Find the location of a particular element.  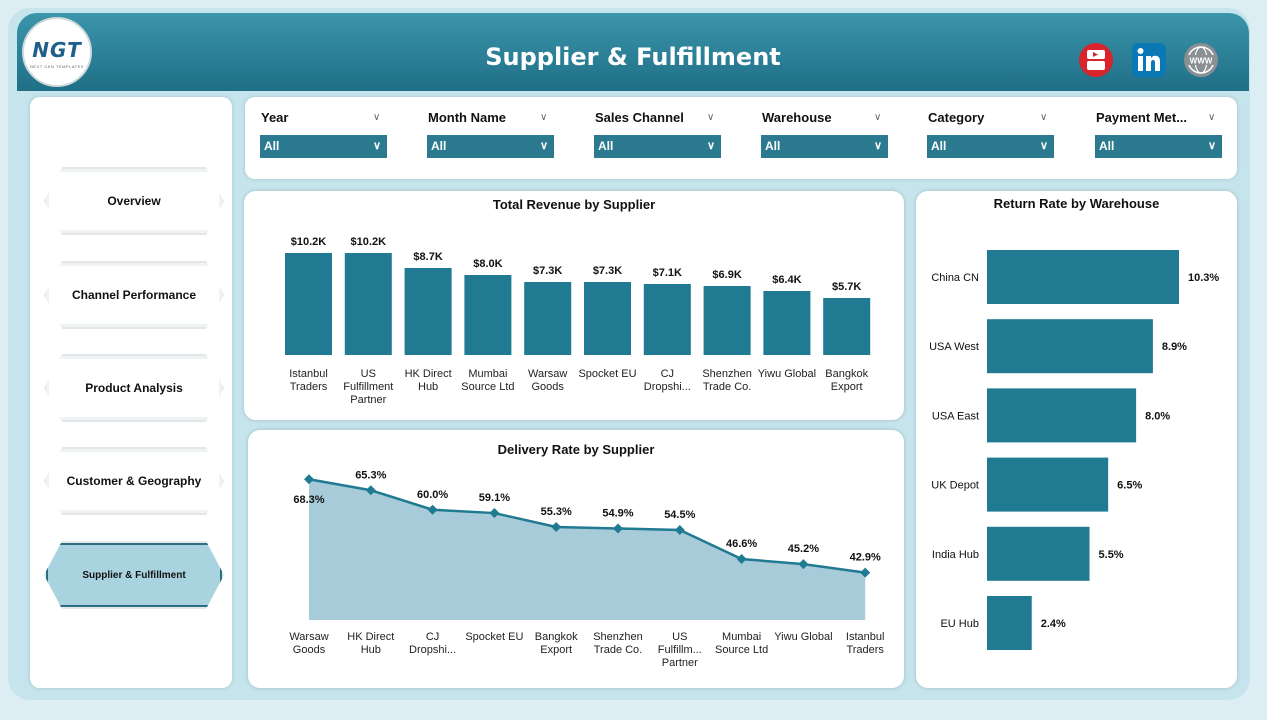

delivery-category-label: Istanbul Traders is located at coordinates (865, 643).